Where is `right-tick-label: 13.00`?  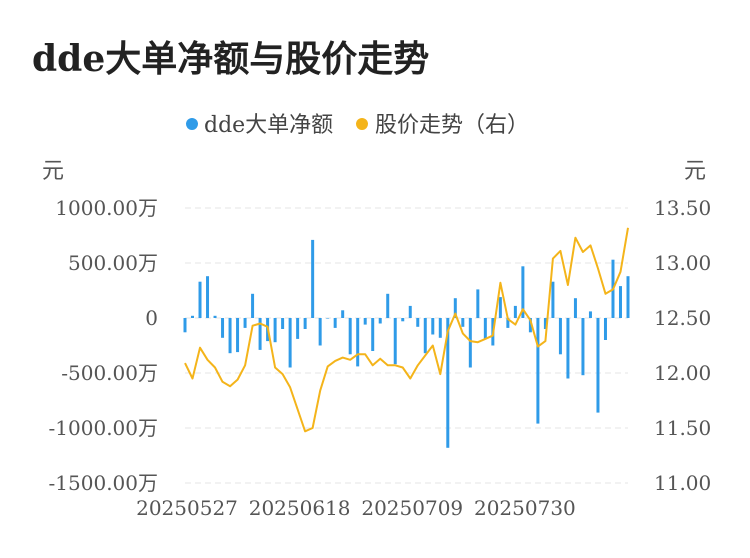
right-tick-label: 13.00 is located at coordinates (682, 263).